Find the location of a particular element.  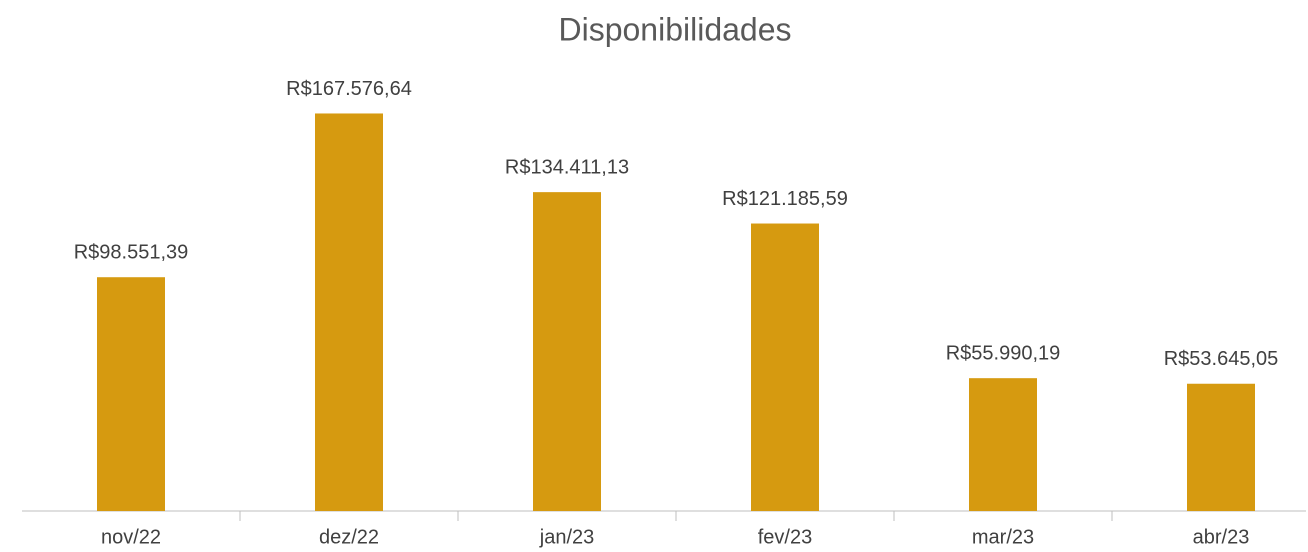

x-tick-label: mar/23 is located at coordinates (1003, 537).